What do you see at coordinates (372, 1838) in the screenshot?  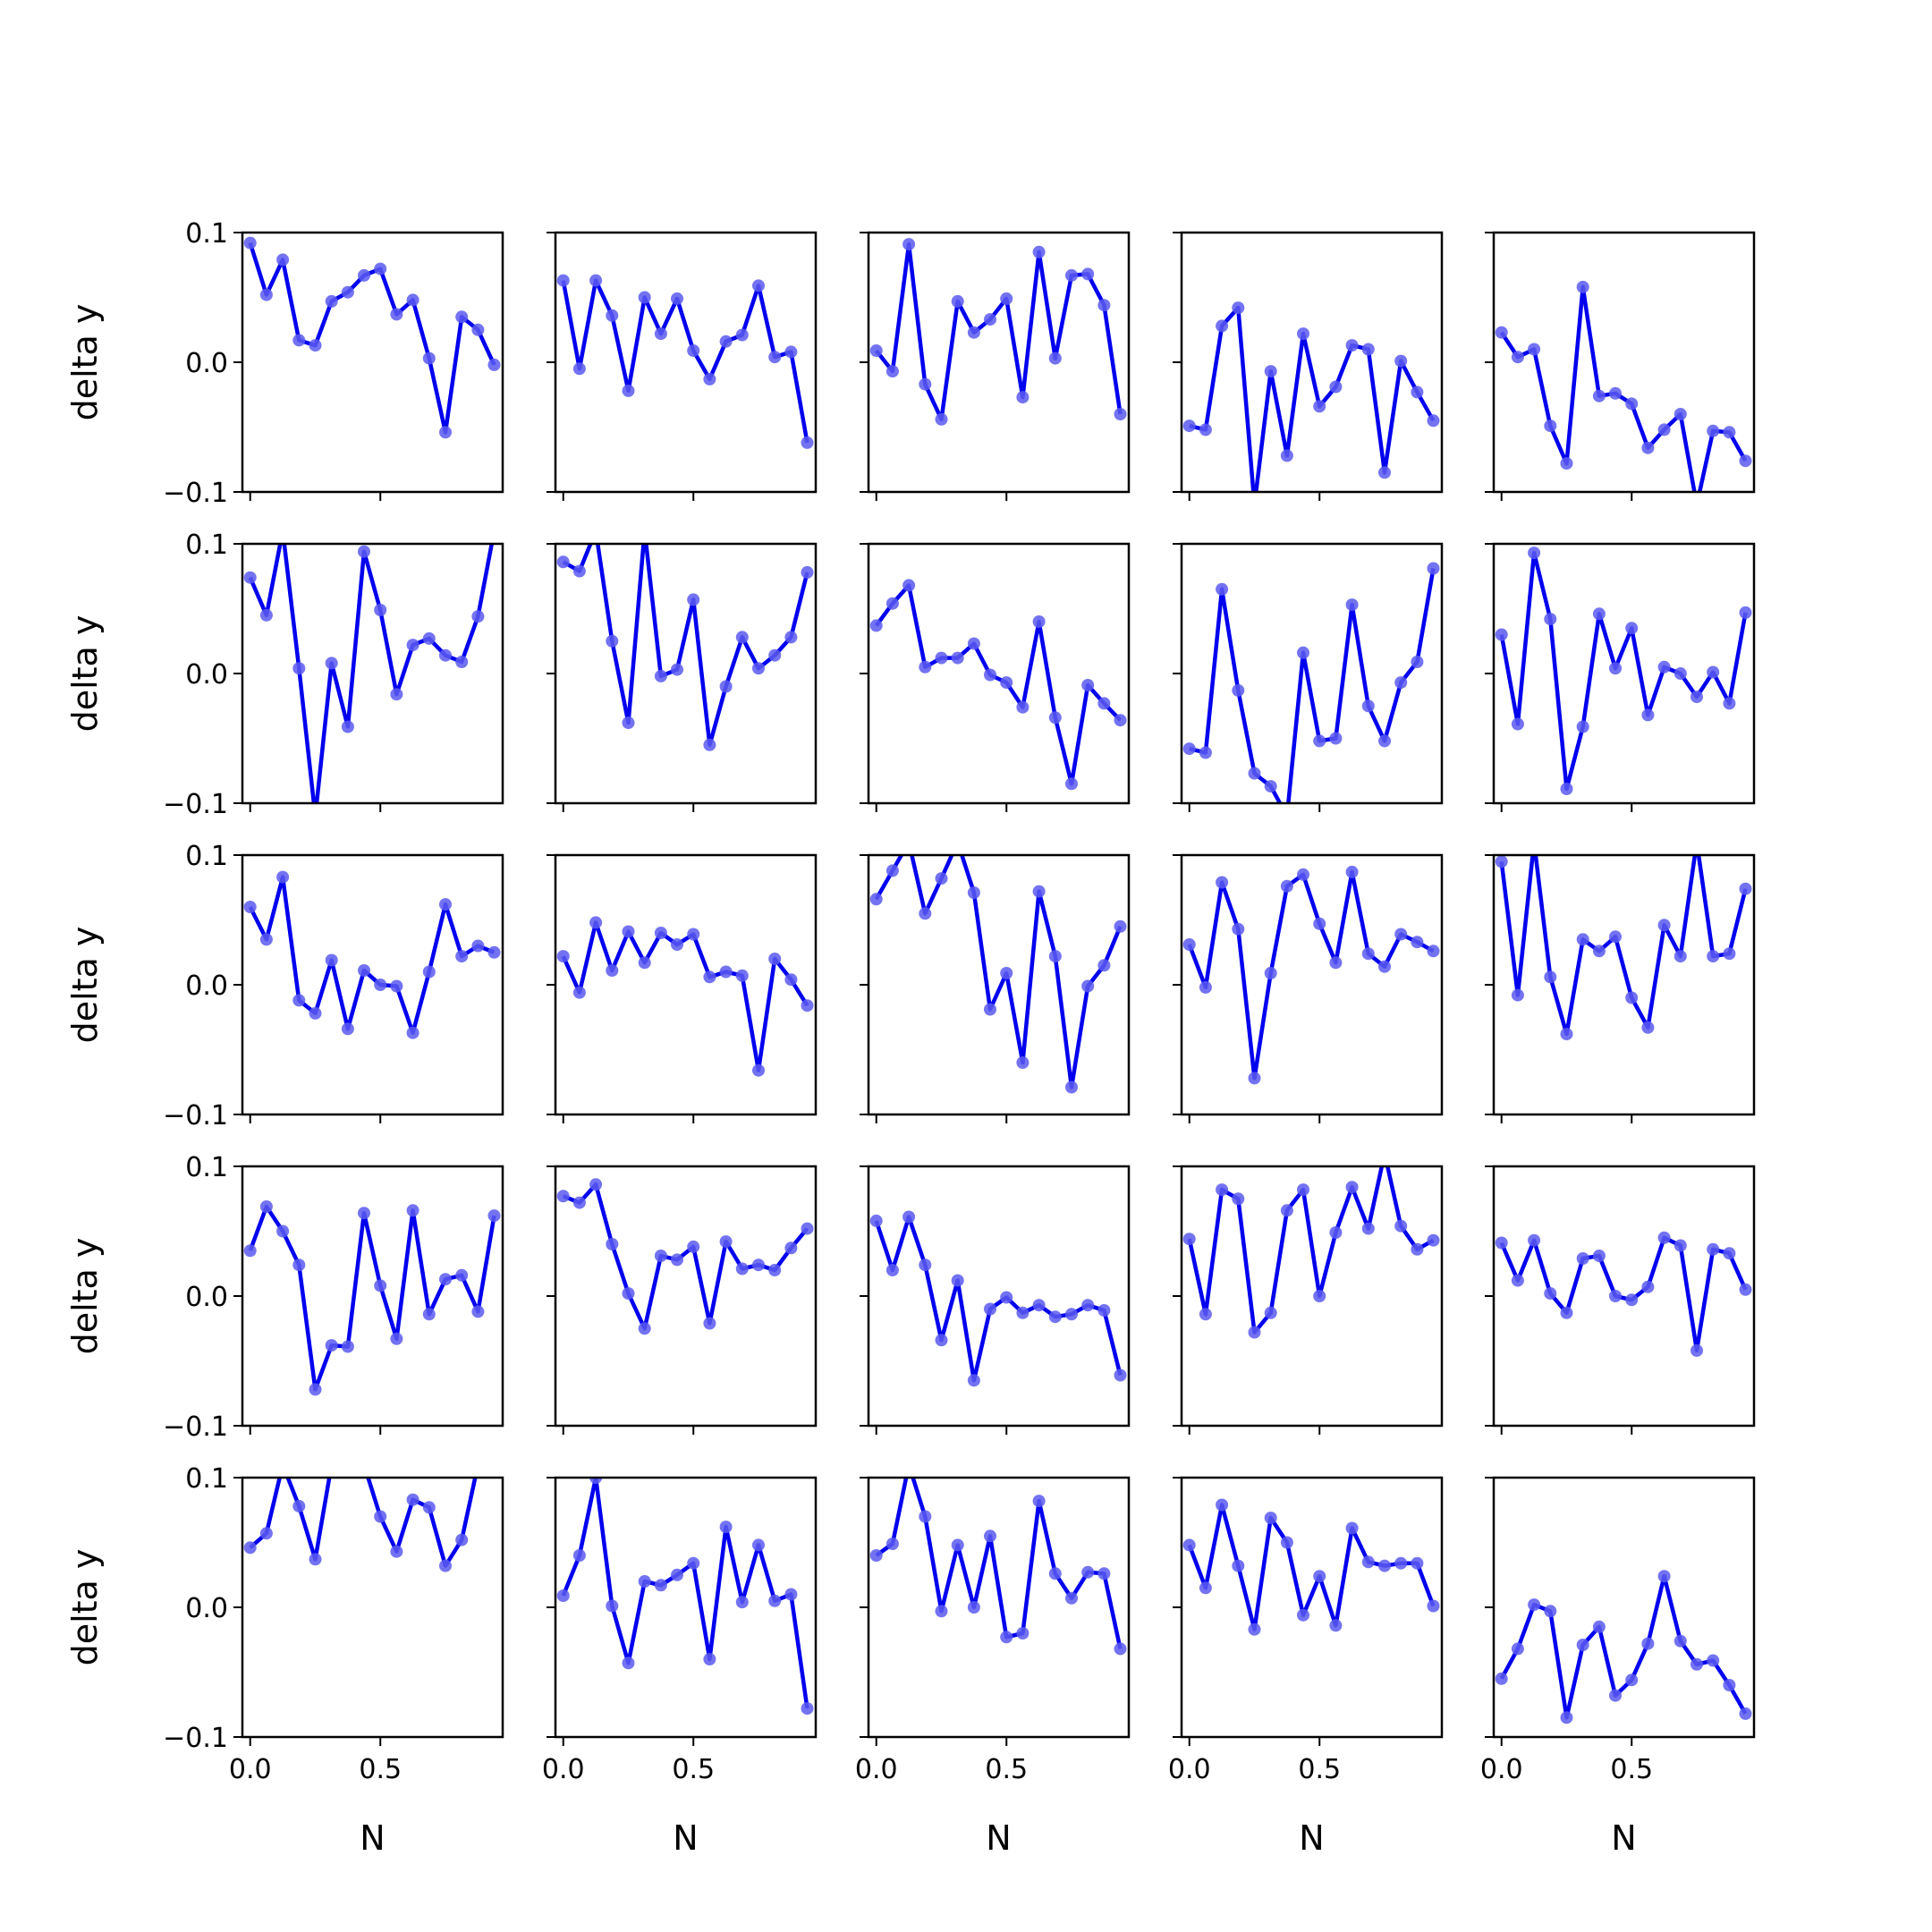 I see `x-axis-label: N` at bounding box center [372, 1838].